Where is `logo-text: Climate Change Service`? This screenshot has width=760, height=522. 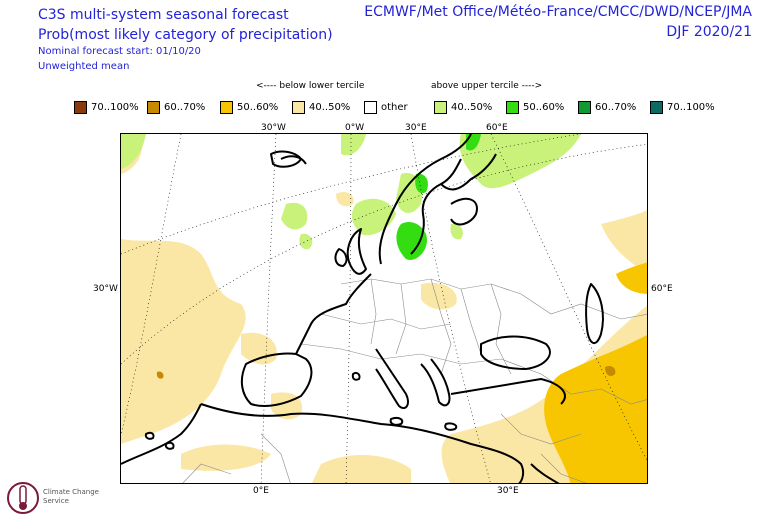
logo-text: Climate Change Service is located at coordinates (71, 496).